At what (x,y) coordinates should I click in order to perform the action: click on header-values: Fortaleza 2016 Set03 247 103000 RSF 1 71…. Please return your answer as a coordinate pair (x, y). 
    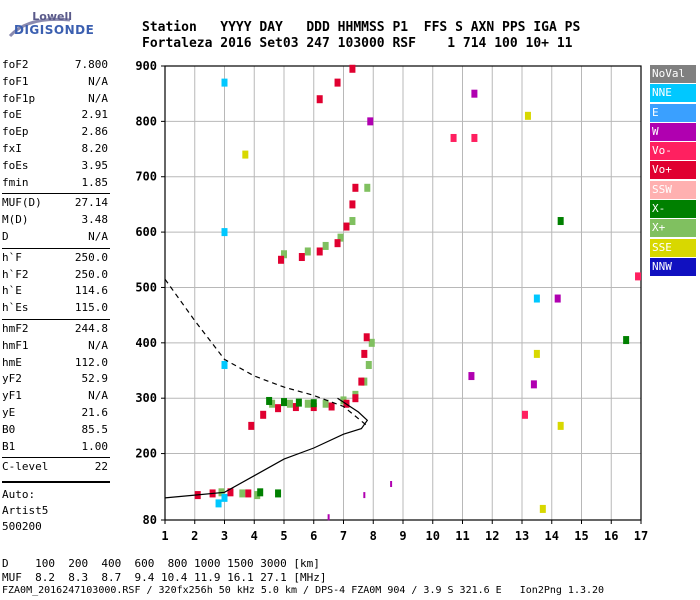
    Looking at the image, I should click on (357, 43).